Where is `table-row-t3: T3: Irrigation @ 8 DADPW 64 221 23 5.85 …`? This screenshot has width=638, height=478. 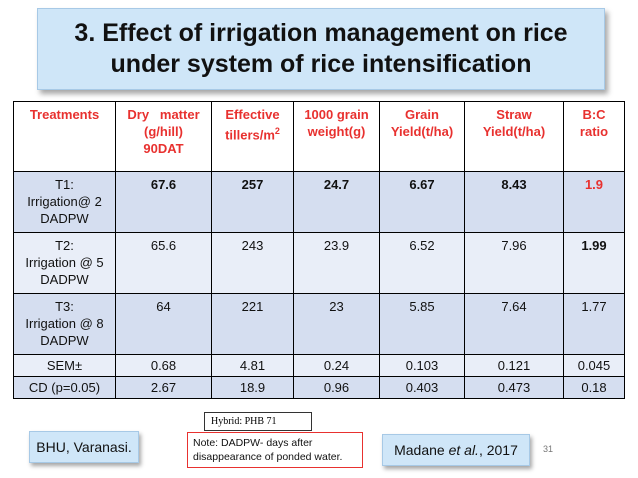
table-row-t3: T3: Irrigation @ 8 DADPW 64 221 23 5.85 … is located at coordinates (319, 324).